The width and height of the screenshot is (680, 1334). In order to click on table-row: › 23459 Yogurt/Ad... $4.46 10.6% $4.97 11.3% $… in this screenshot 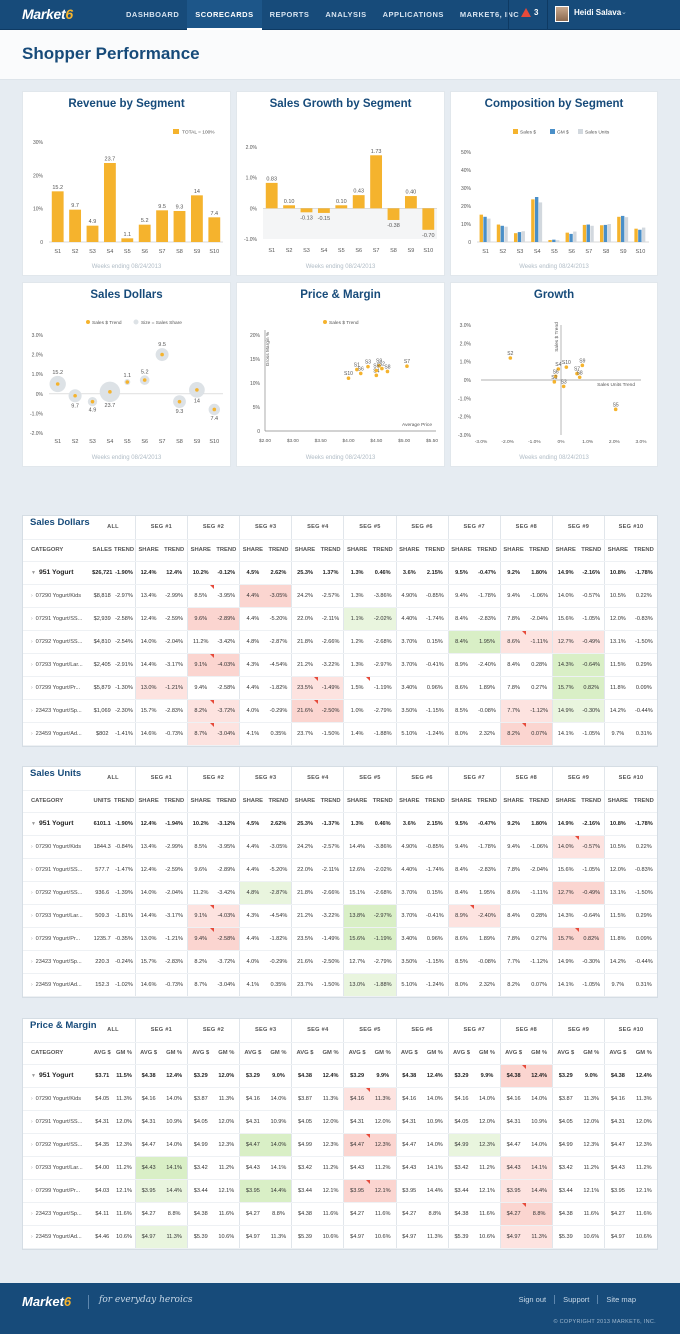, I will do `click(340, 1237)`.